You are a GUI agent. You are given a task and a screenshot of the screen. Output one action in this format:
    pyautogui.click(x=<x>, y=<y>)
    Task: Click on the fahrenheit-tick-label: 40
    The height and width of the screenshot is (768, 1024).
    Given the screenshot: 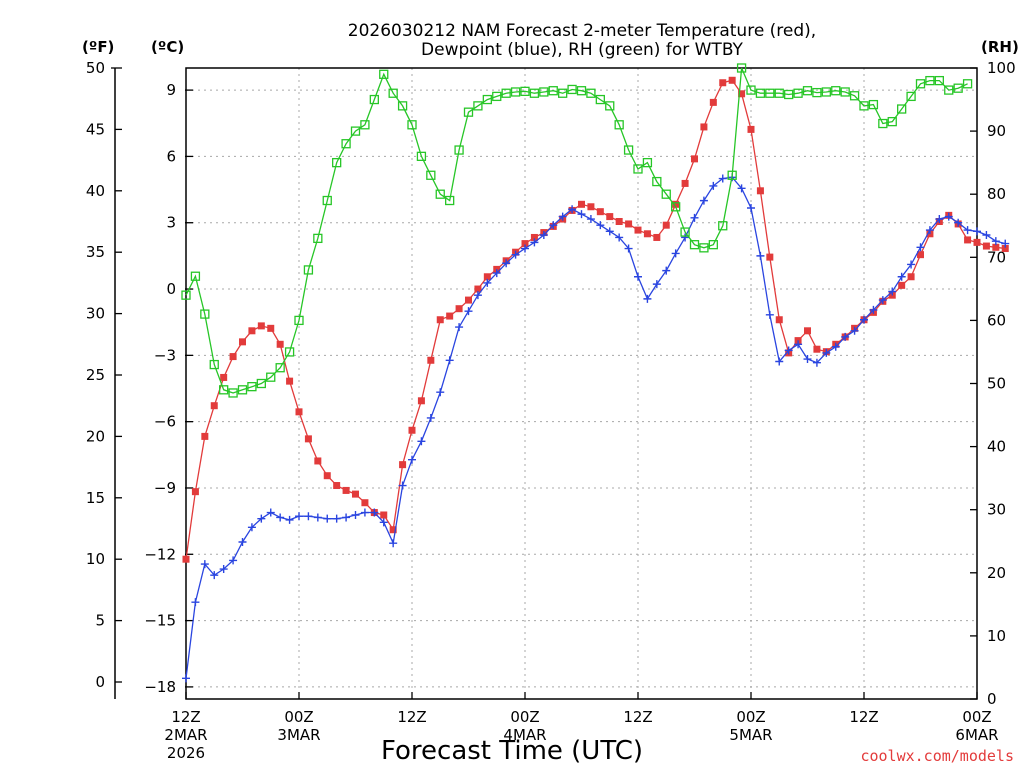 What is the action you would take?
    pyautogui.click(x=95, y=191)
    